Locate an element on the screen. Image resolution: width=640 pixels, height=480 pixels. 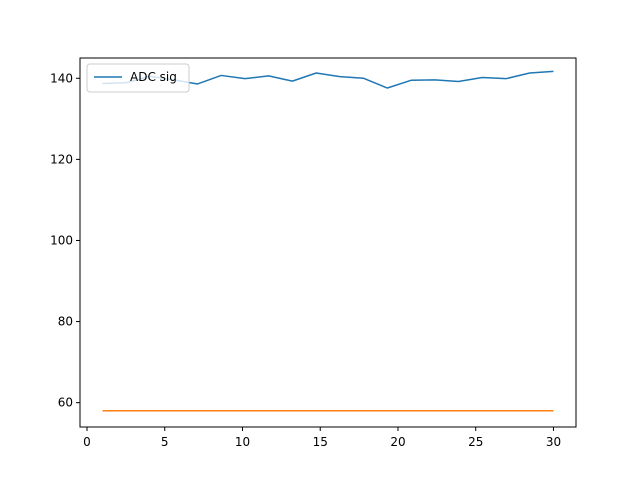
y-tick-label: 100 is located at coordinates (61, 240).